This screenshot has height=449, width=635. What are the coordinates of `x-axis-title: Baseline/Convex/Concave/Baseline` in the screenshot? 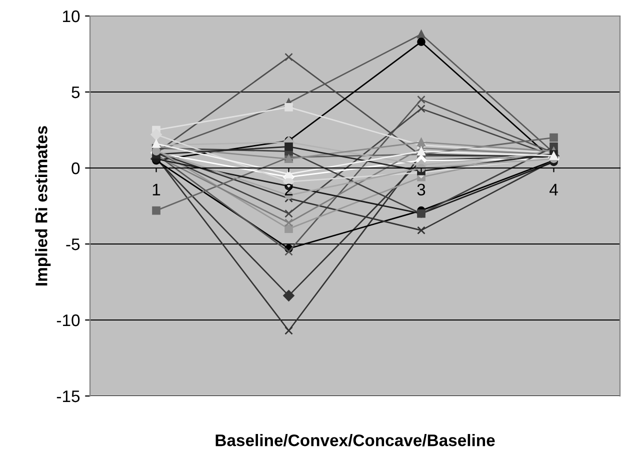 It's located at (355, 440).